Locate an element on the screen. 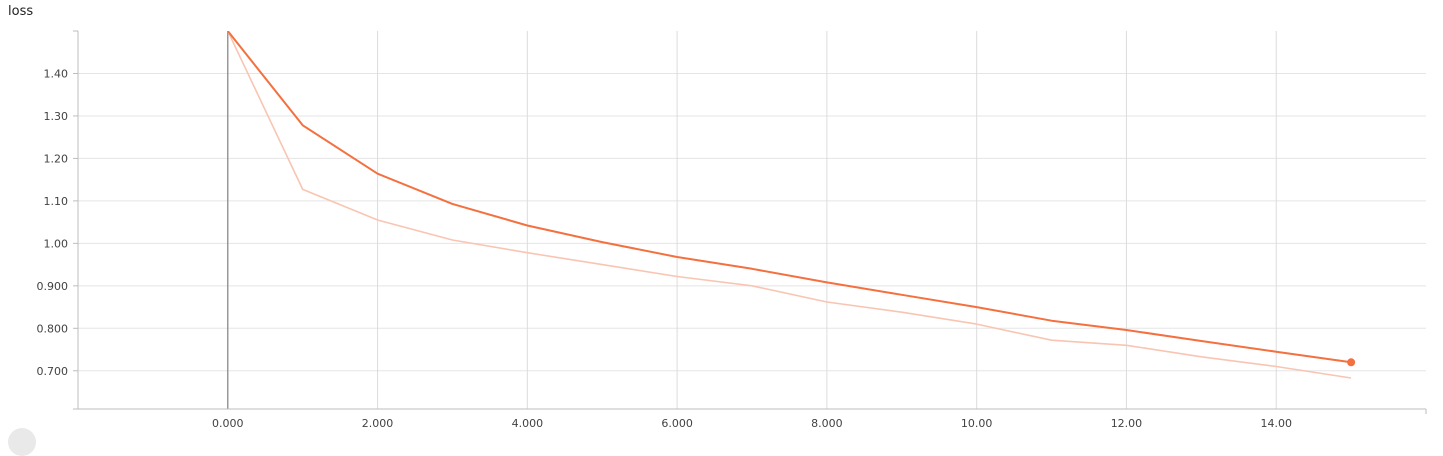 Image resolution: width=1443 pixels, height=456 pixels. x-tick-label: 14.00 is located at coordinates (1276, 423).